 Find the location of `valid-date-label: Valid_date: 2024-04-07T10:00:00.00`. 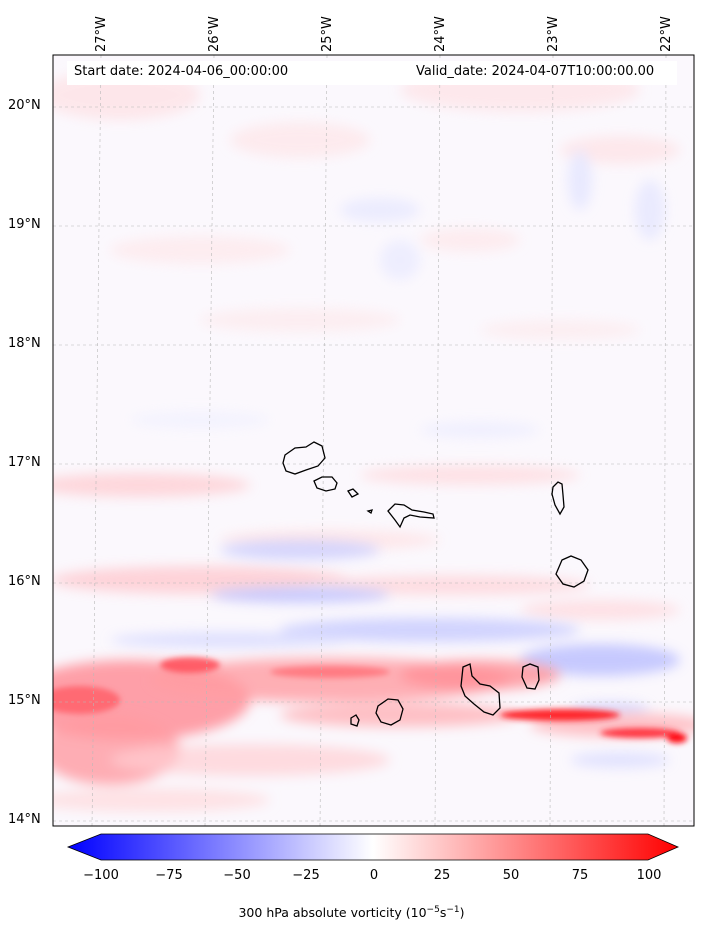

valid-date-label: Valid_date: 2024-04-07T10:00:00.00 is located at coordinates (535, 71).